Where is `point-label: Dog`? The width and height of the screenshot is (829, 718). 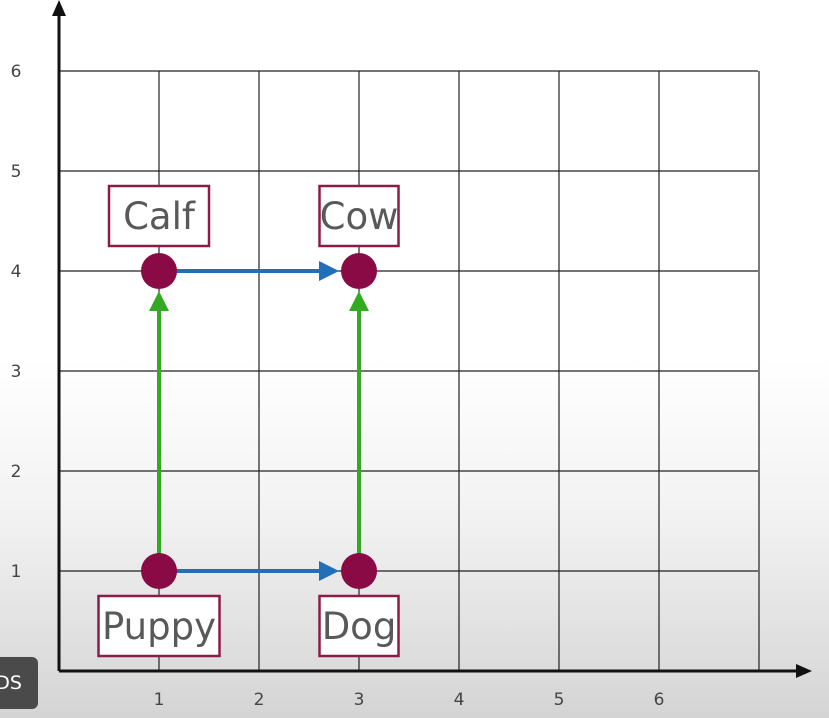
point-label: Dog is located at coordinates (359, 626).